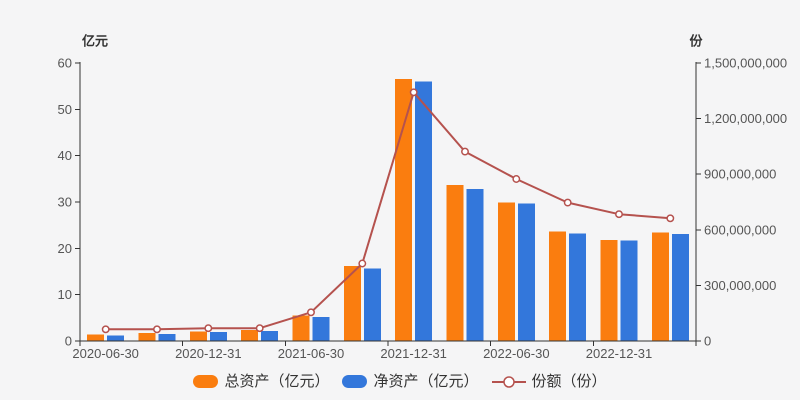  What do you see at coordinates (105, 353) in the screenshot?
I see `x-axis-tick-label: 2020-06-30` at bounding box center [105, 353].